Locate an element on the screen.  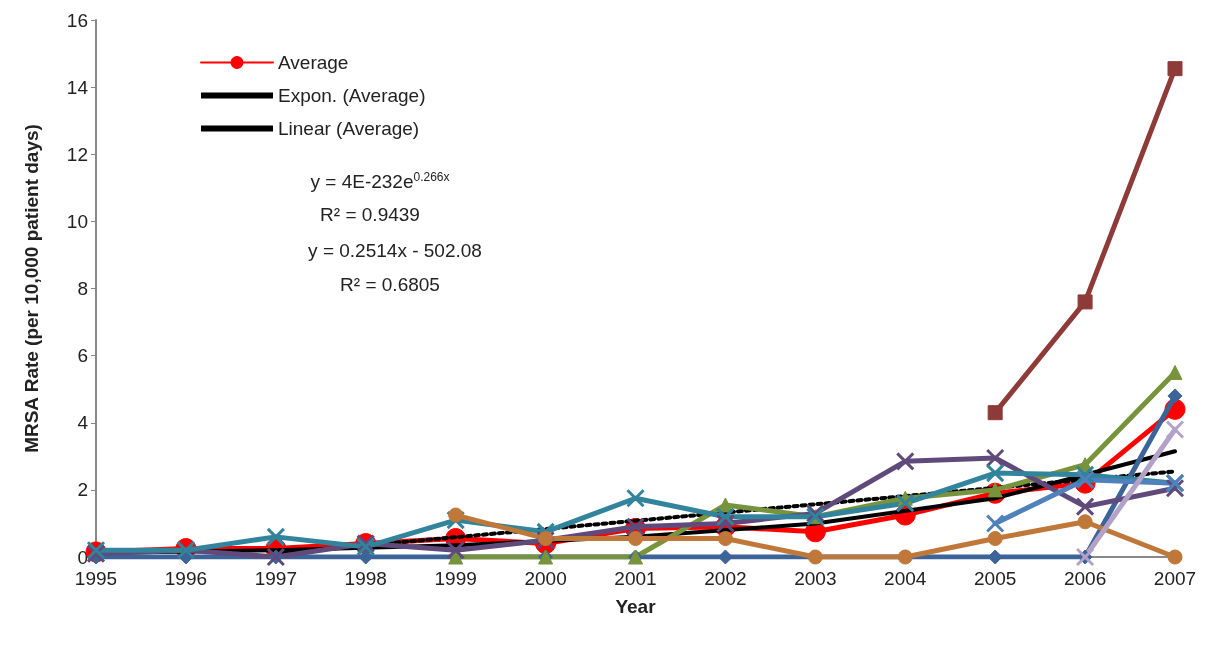
x-tick-label: 2006 is located at coordinates (1085, 578).